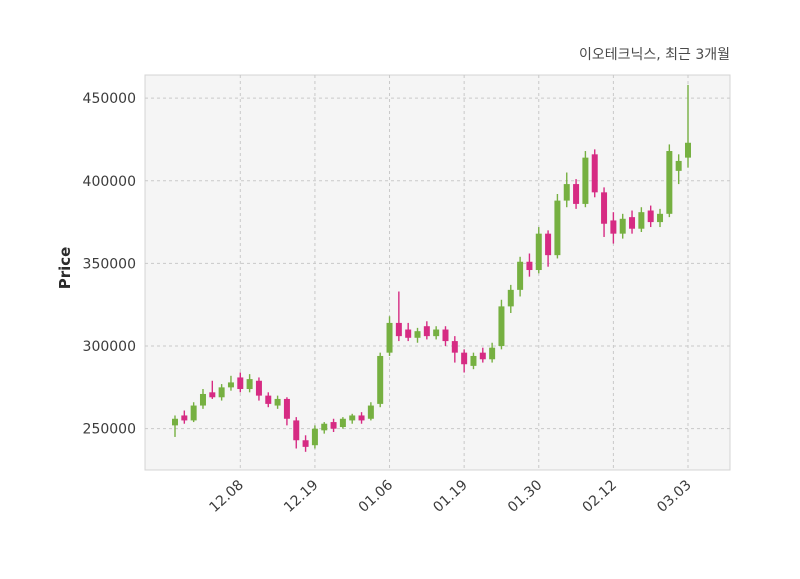 This screenshot has height=579, width=800. What do you see at coordinates (301, 496) in the screenshot?
I see `x-tick-label: 12.19` at bounding box center [301, 496].